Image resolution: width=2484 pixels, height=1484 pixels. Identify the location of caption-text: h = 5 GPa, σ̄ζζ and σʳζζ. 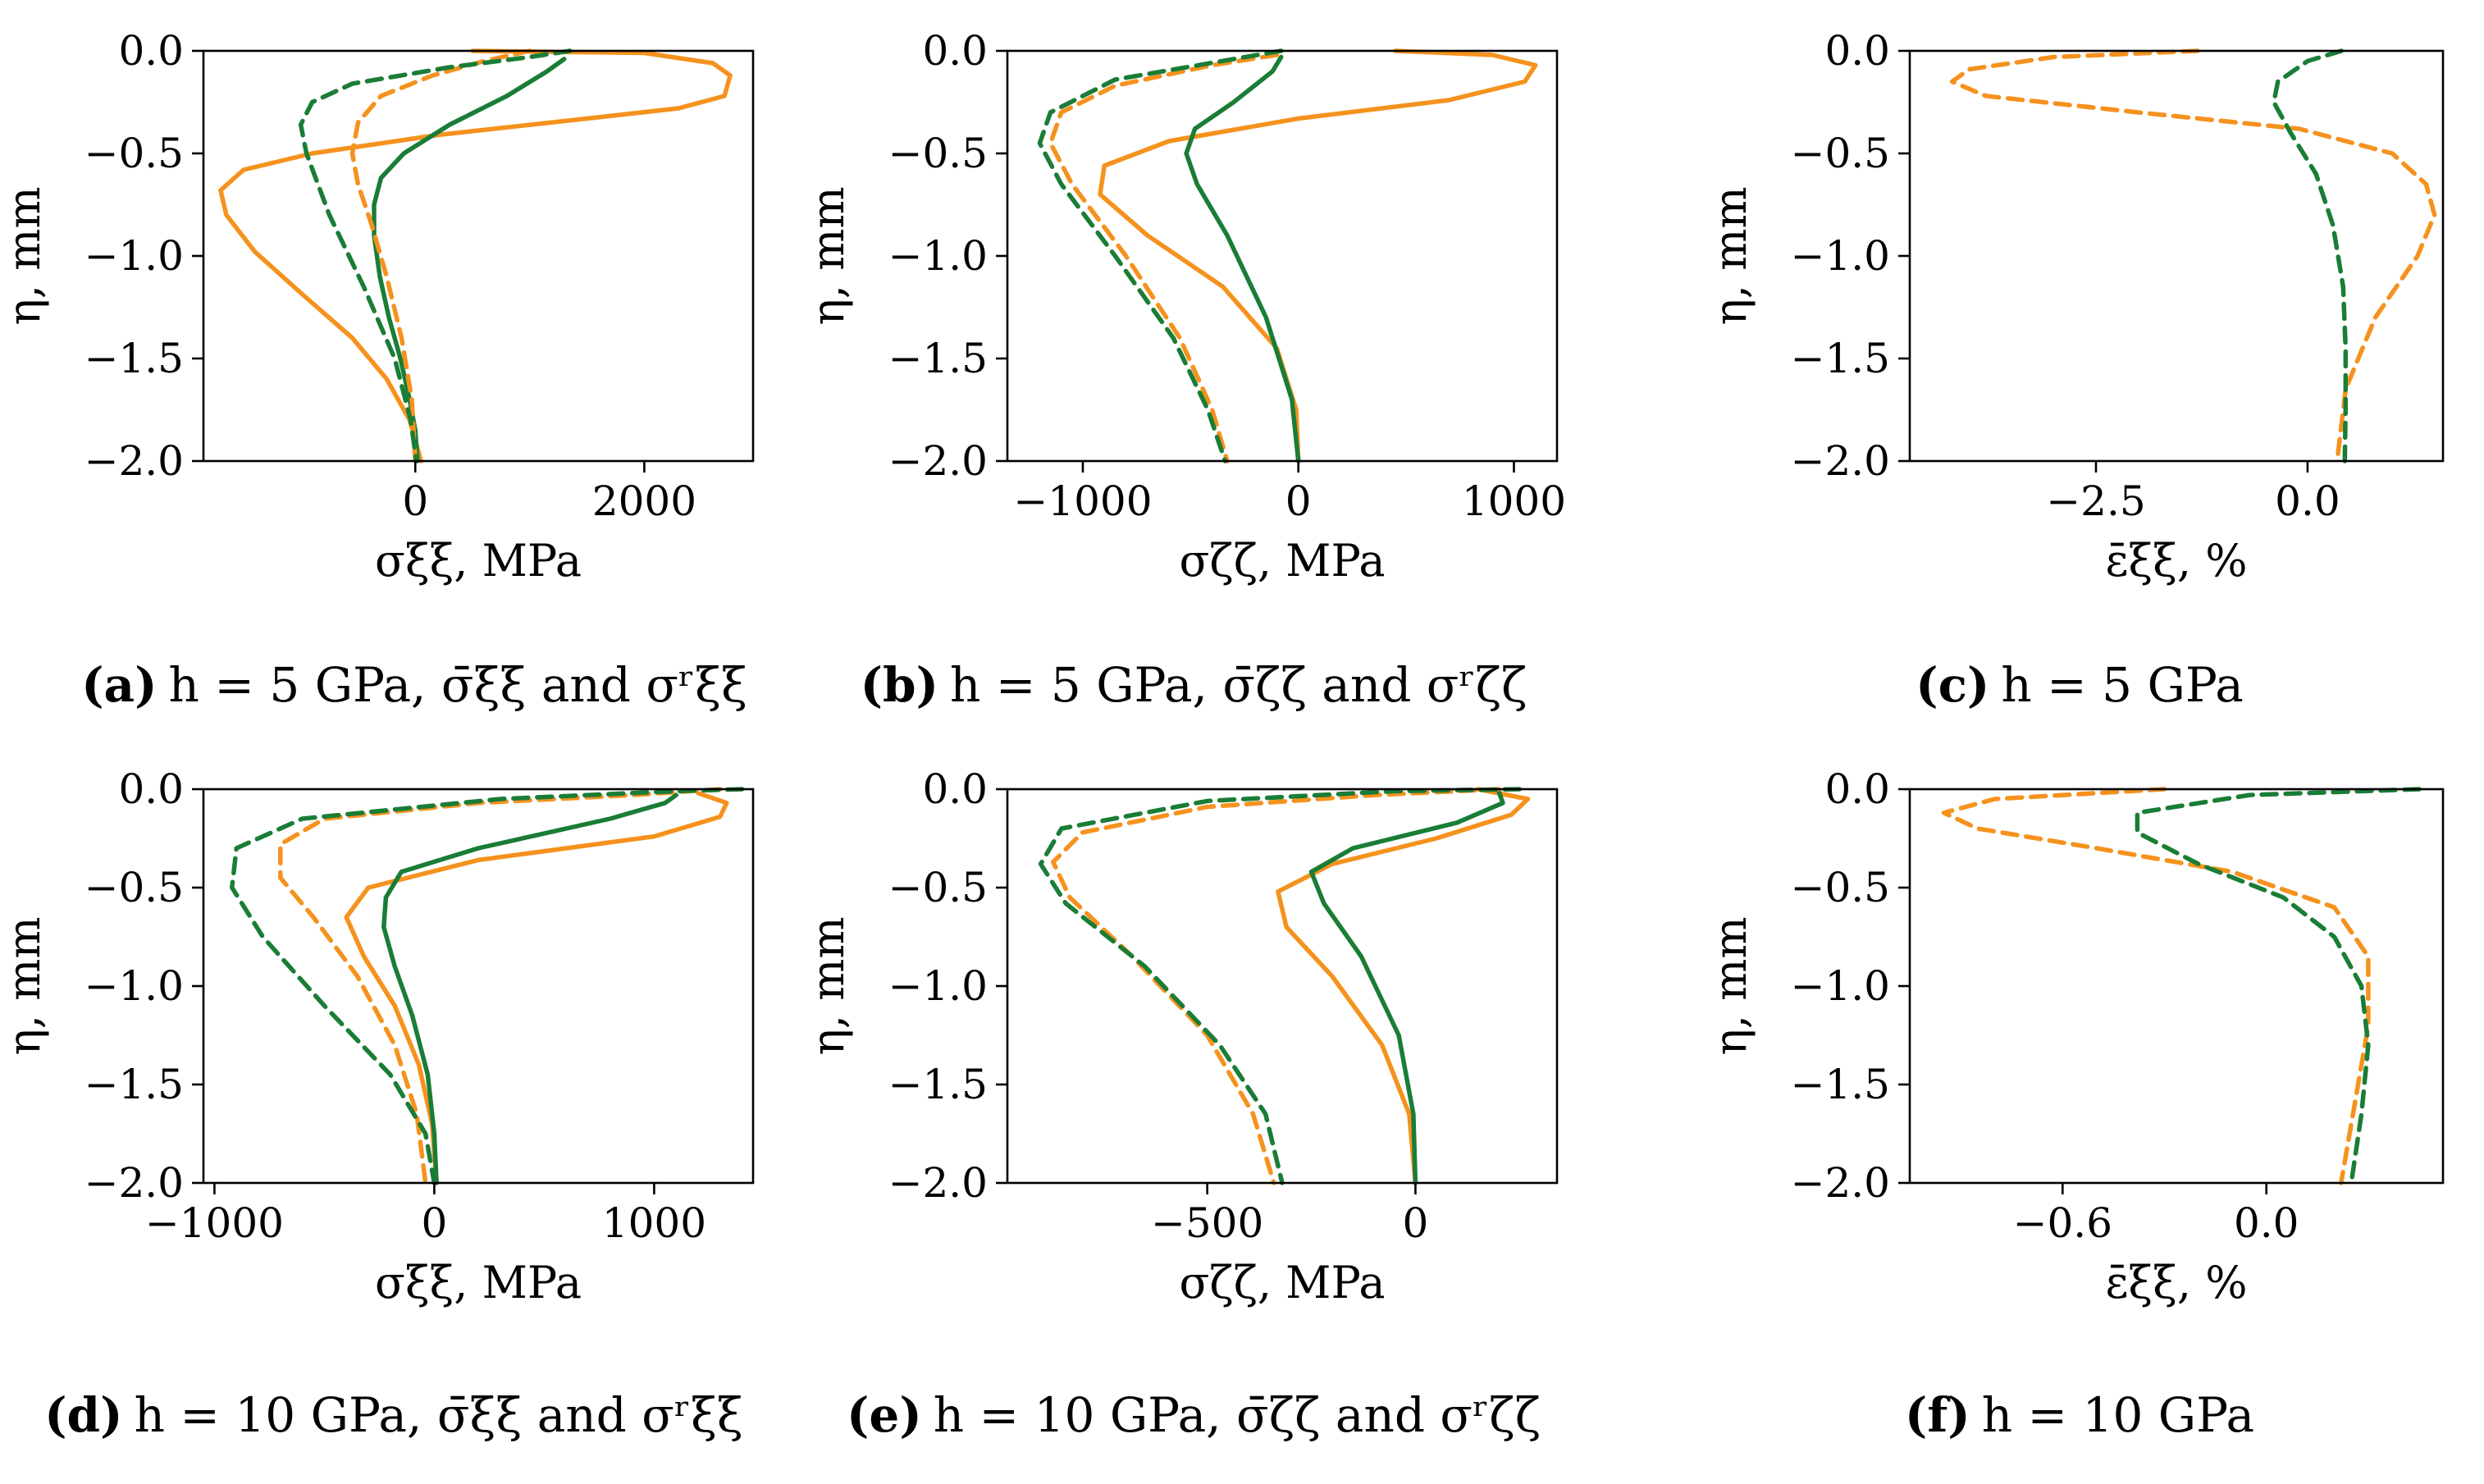
(1238, 685).